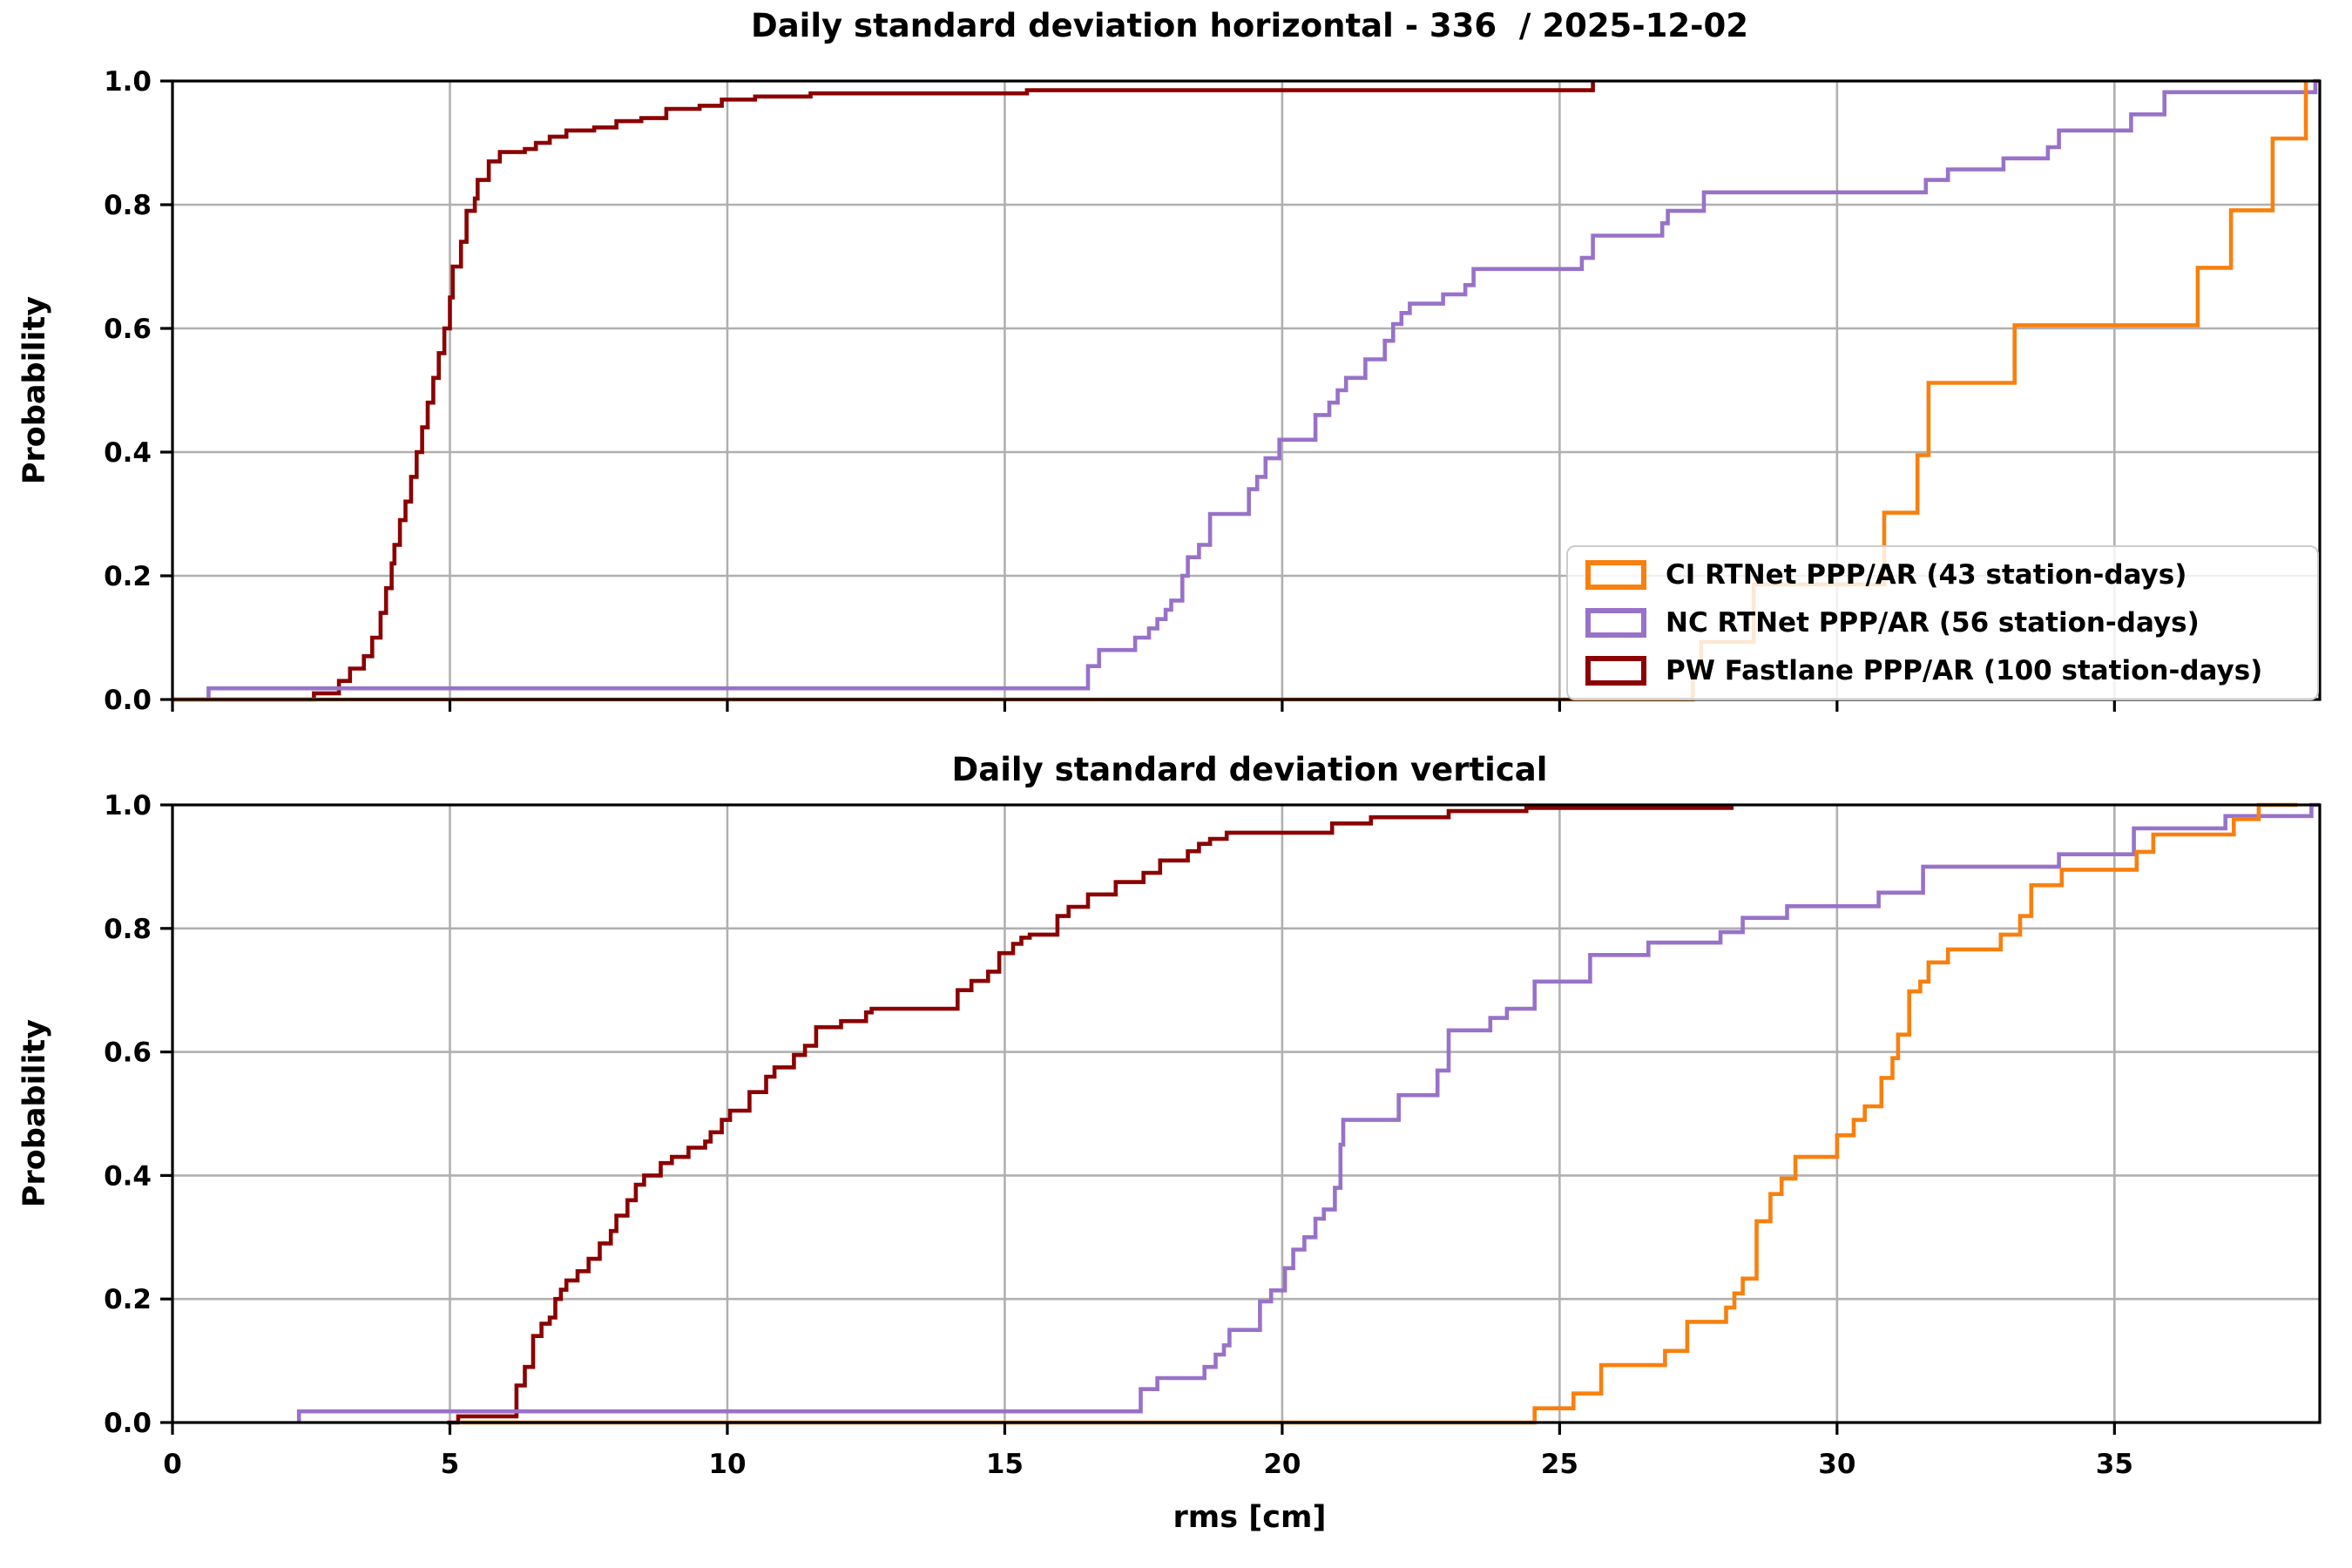 The width and height of the screenshot is (2352, 1568). I want to click on bottom-plot-ylabel: Probability, so click(34, 1113).